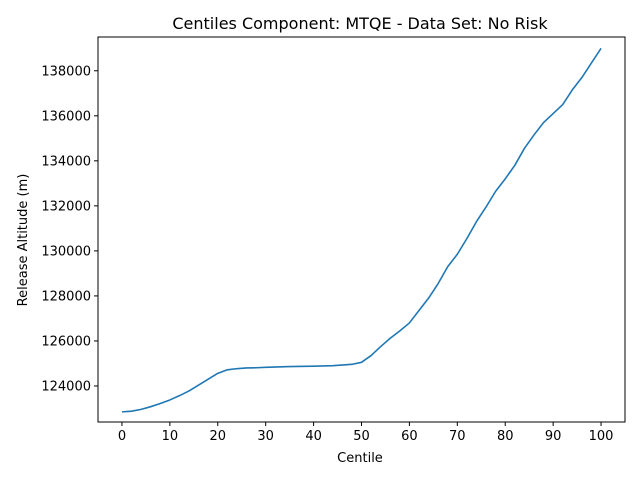 This screenshot has height=480, width=640. I want to click on y-tick-label: 130000, so click(66, 251).